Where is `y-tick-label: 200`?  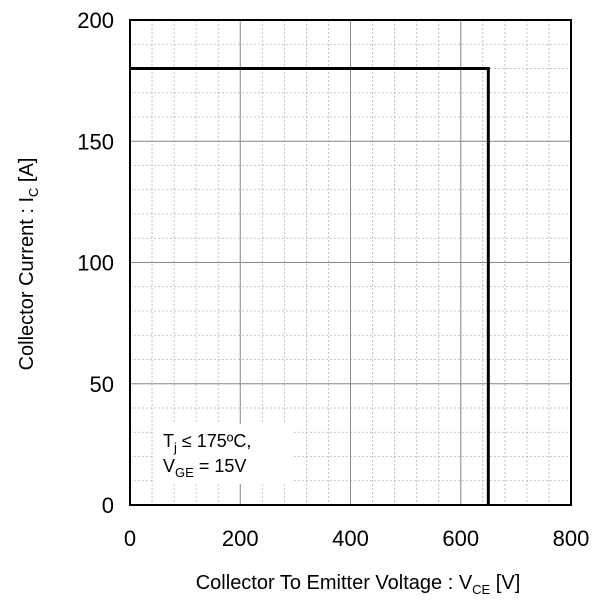
y-tick-label: 200 is located at coordinates (95, 20).